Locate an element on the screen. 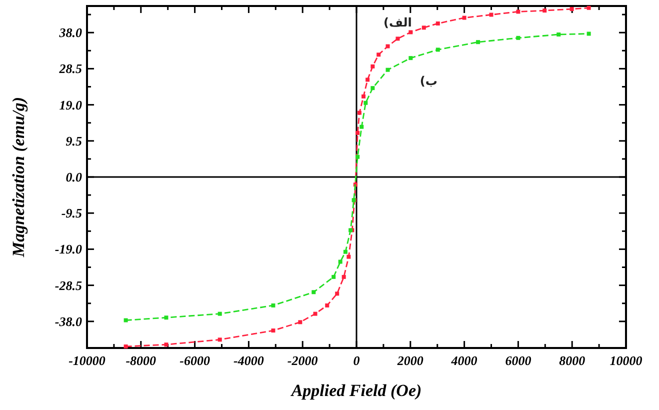 The width and height of the screenshot is (659, 410). x-tick-label: 0 is located at coordinates (356, 360).